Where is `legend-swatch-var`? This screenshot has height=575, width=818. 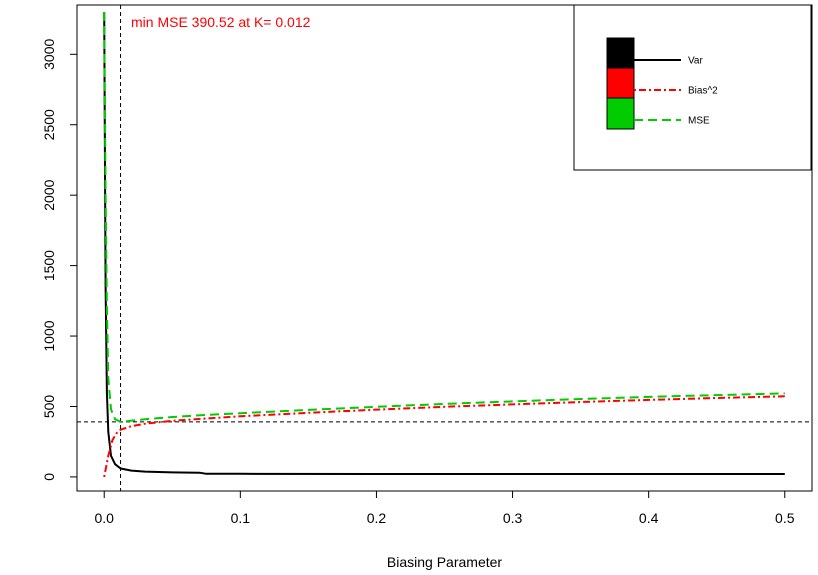
legend-swatch-var is located at coordinates (620, 53).